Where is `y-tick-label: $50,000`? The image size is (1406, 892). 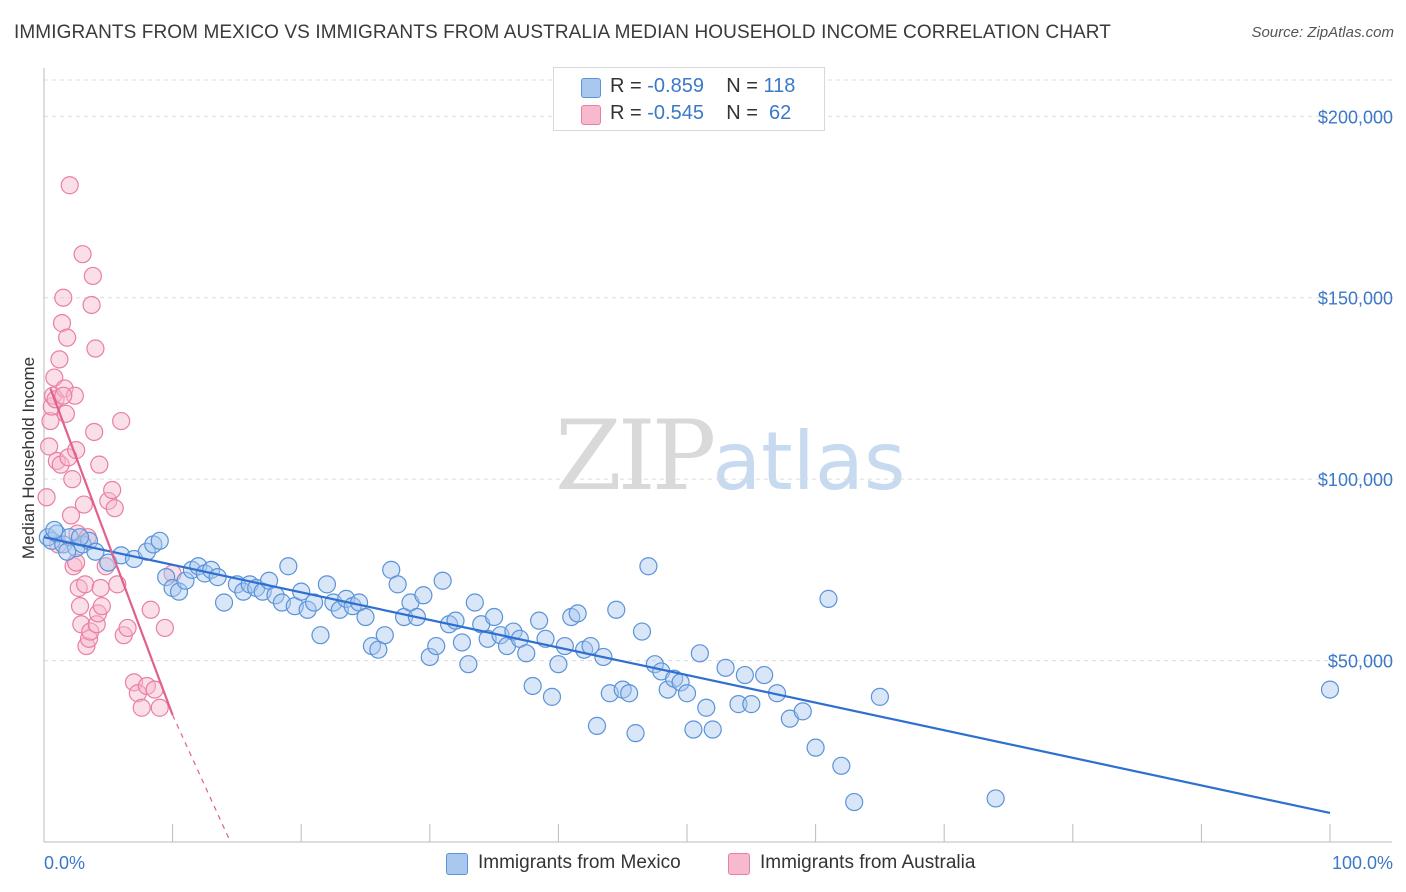
y-tick-label: $50,000 is located at coordinates (1360, 662).